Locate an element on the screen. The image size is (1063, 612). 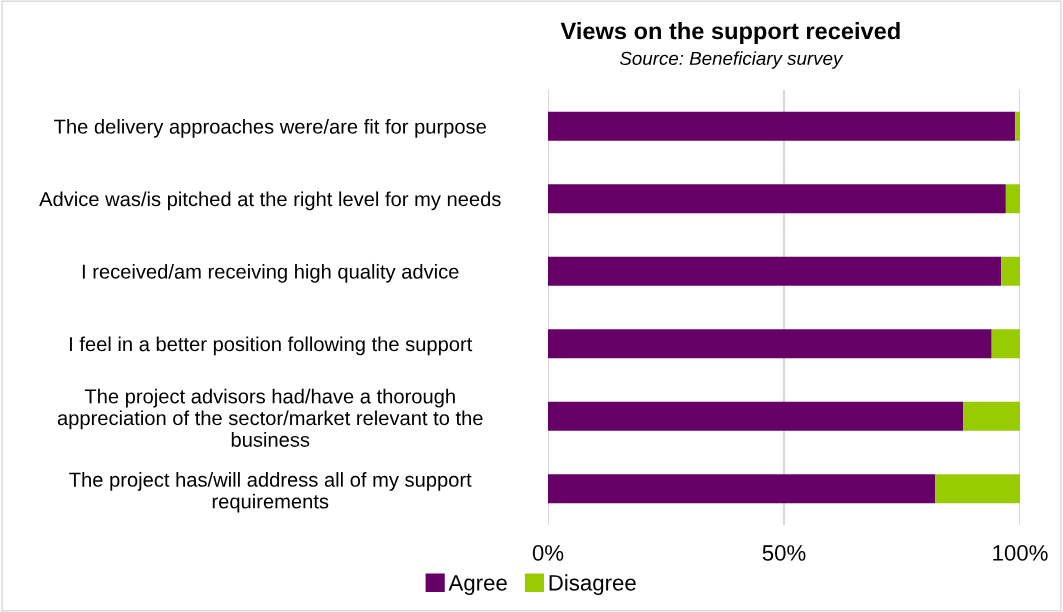
y-tick-label: The project advisors had/have a thorough appreciation of the sector/market relevant to the business is located at coordinates (270, 417).